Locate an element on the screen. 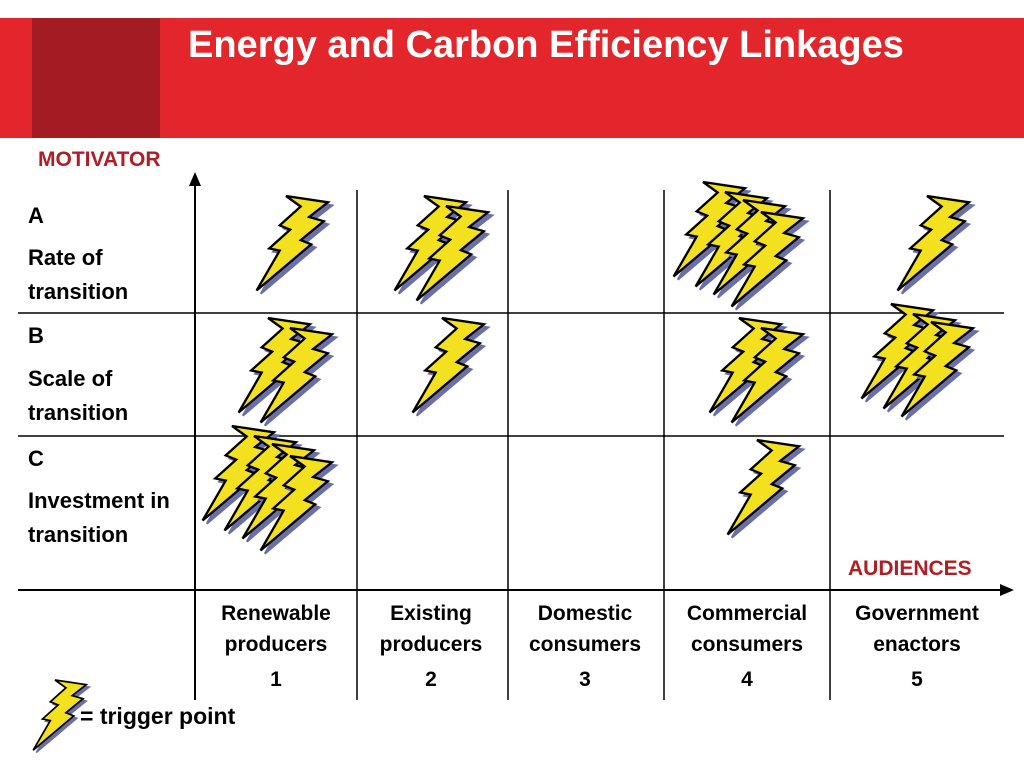 This screenshot has height=768, width=1024. legend-label: = trigger point is located at coordinates (158, 716).